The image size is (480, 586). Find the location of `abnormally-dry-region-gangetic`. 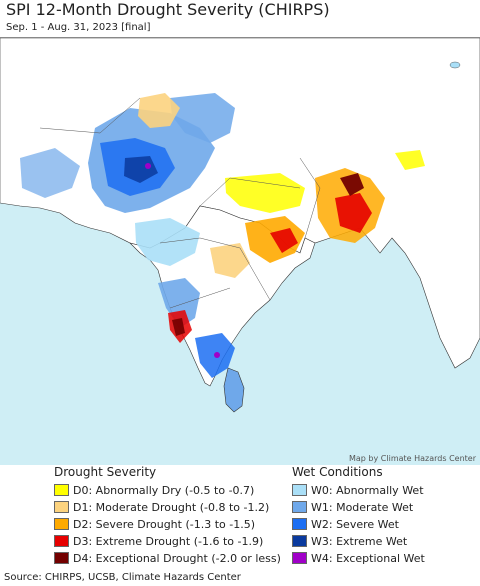

abnormally-dry-region-gangetic is located at coordinates (265, 193).